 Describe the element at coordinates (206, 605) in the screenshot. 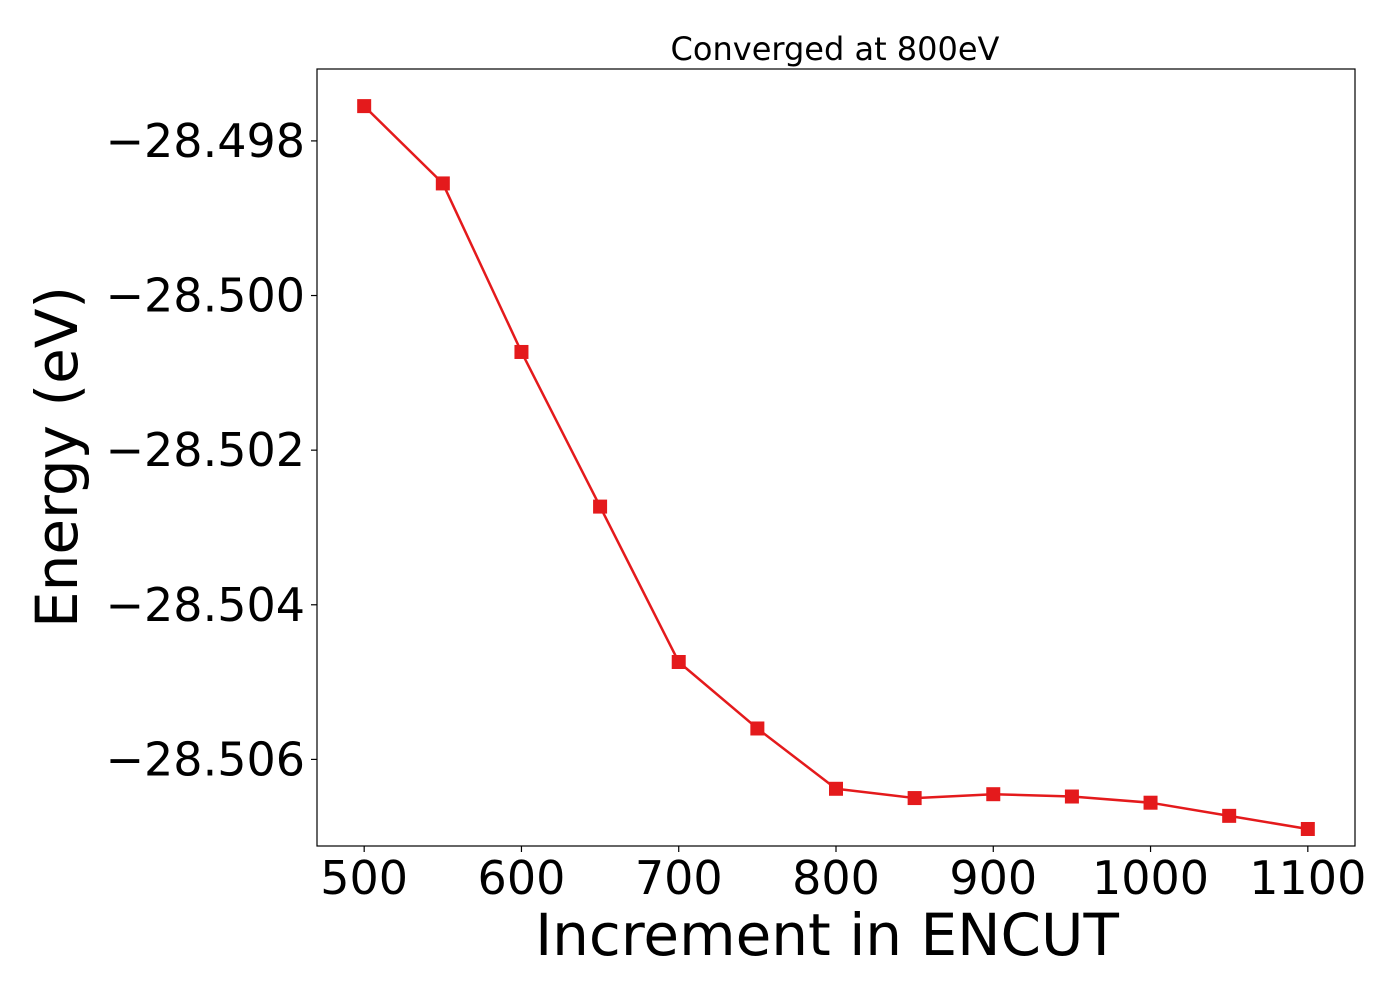

I see `y-tick-label: −28.504` at that location.